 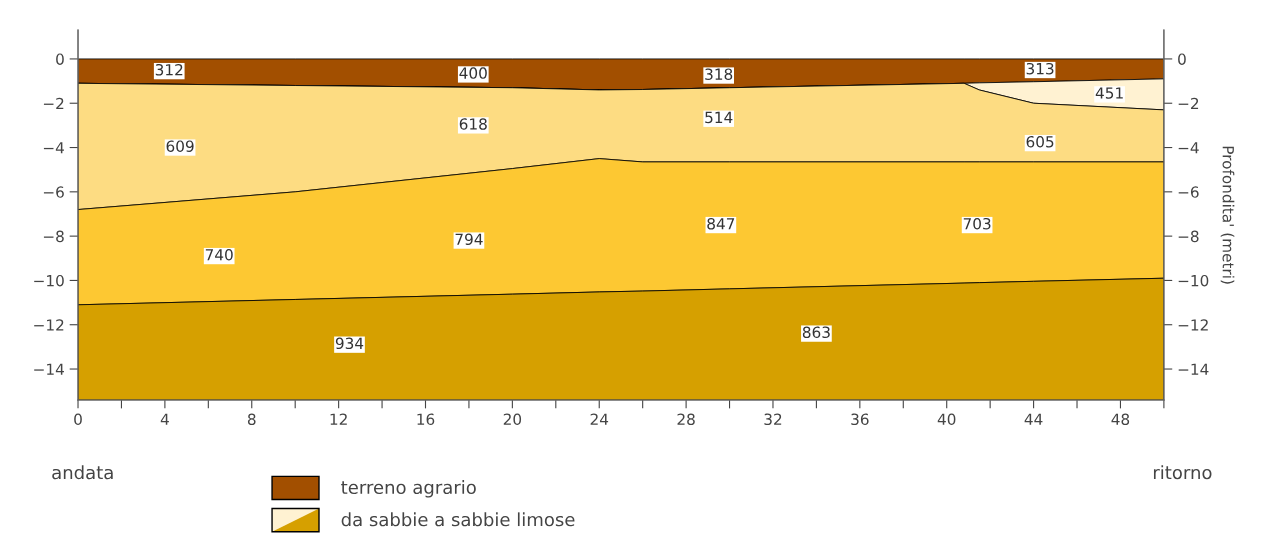 What do you see at coordinates (686, 419) in the screenshot?
I see `x-tick-label: 28` at bounding box center [686, 419].